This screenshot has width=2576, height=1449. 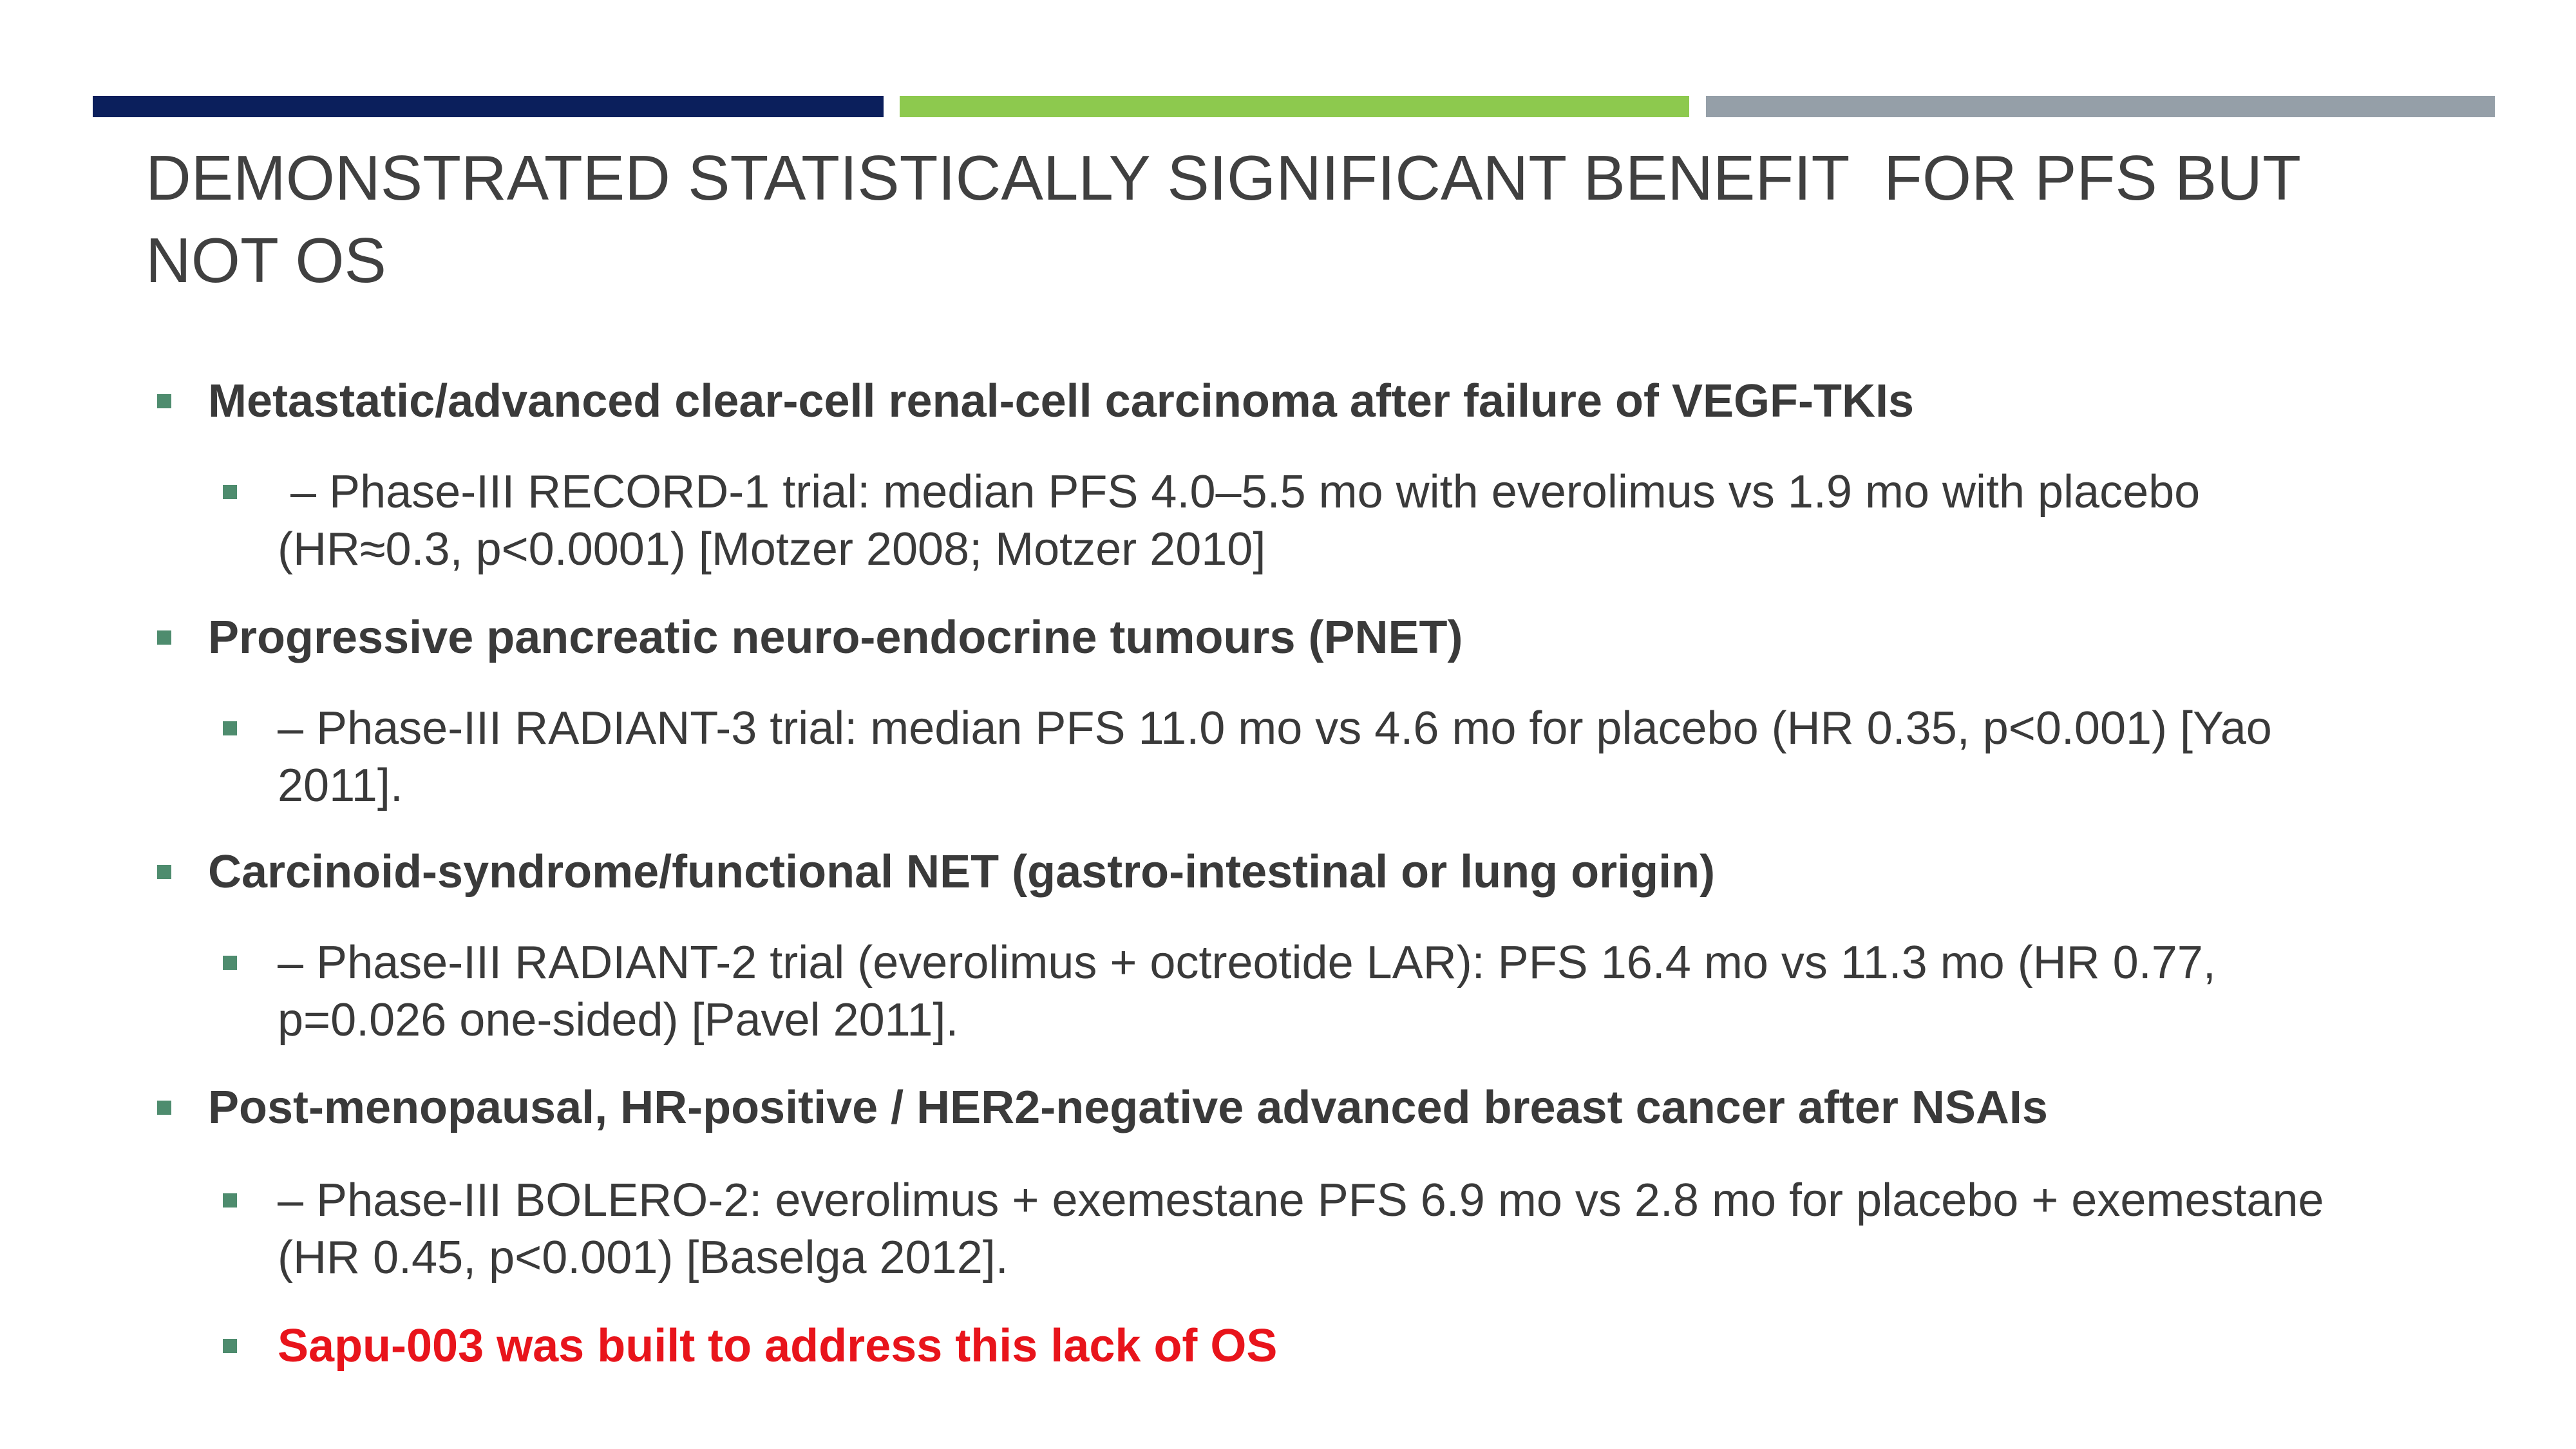 What do you see at coordinates (643, 1257) in the screenshot?
I see `bullet-detail: (HR 0.45, p<0.001) [Baselga 2012].` at bounding box center [643, 1257].